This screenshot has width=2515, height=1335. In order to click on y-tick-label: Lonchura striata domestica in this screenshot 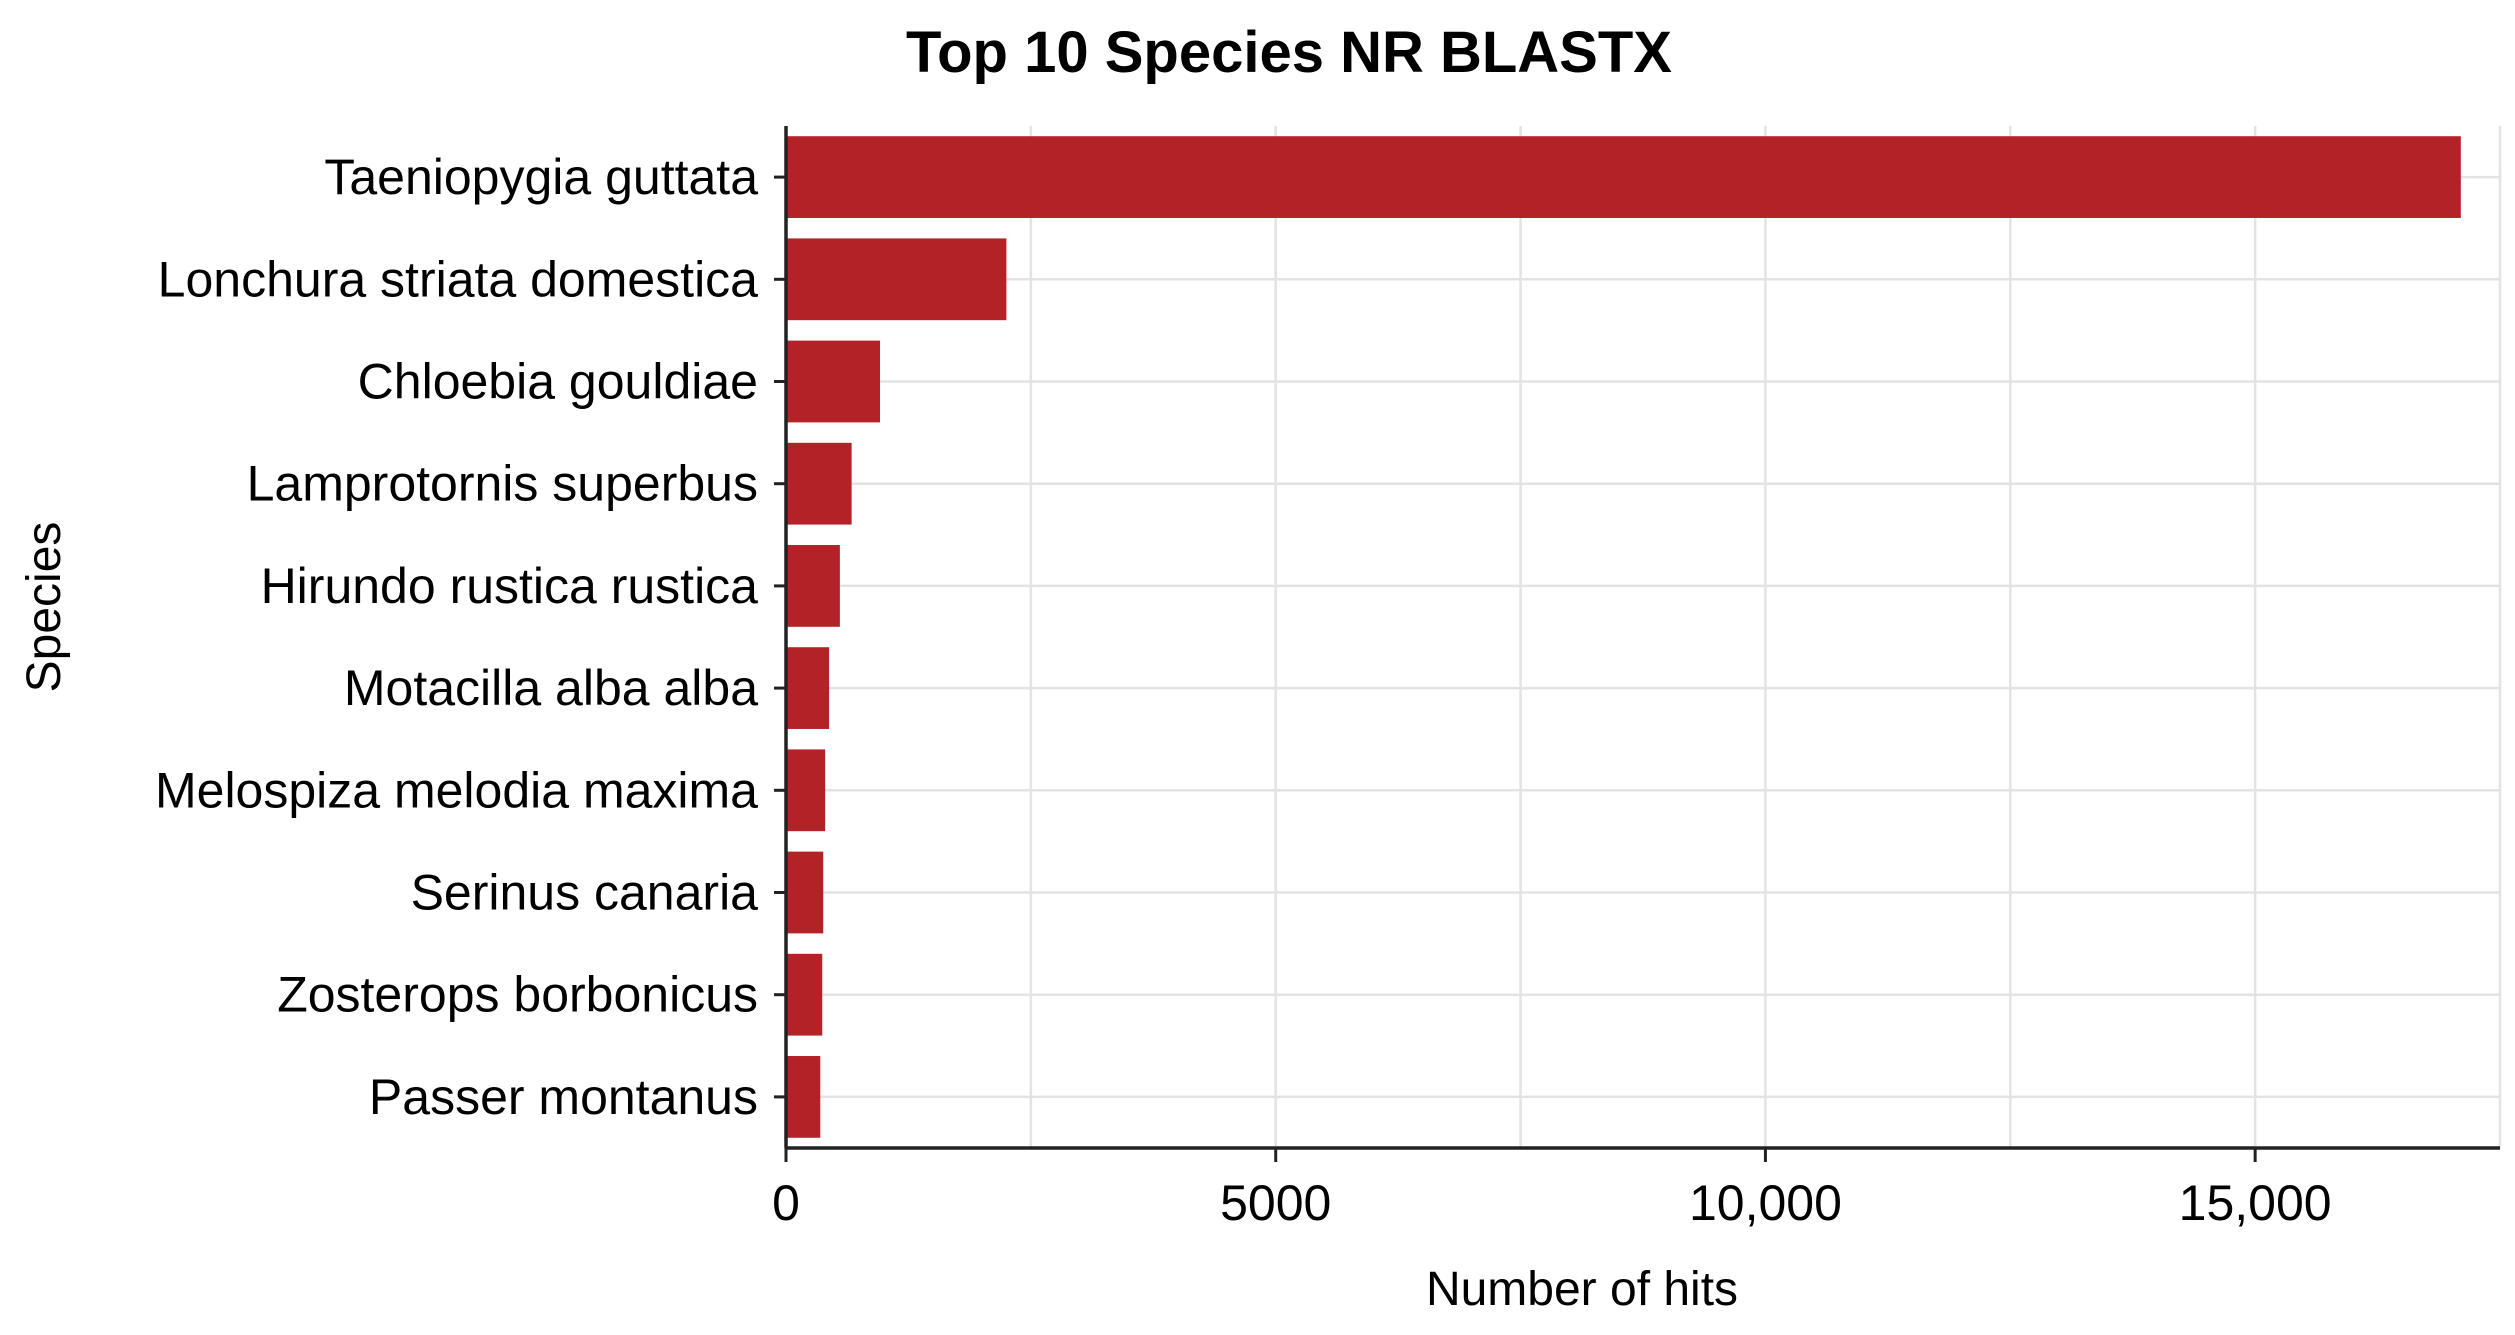, I will do `click(458, 279)`.